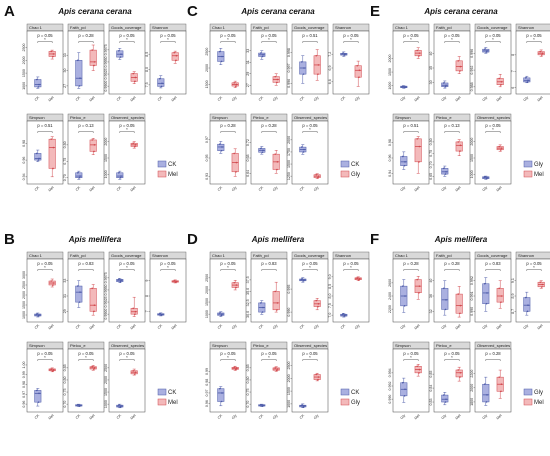 The height and width of the screenshot is (456, 550). Describe the element at coordinates (226, 380) in the screenshot. I see `facet-simpson: Simpson p = 0.05* 0.96 0.97 0.98 0.99 CK Gly` at that location.